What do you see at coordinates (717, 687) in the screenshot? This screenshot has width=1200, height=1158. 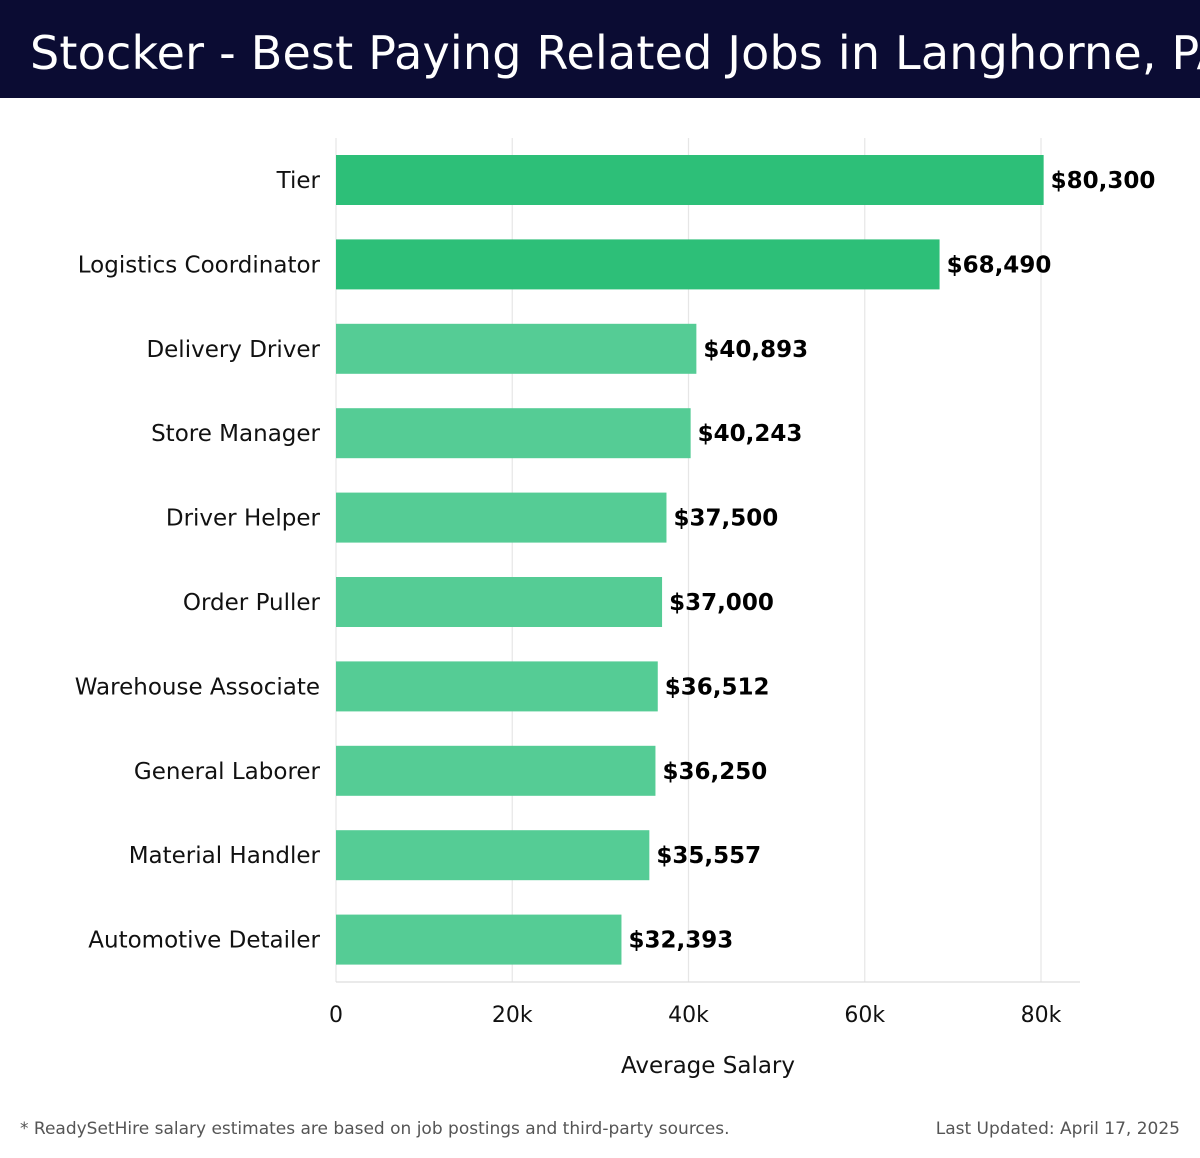 I see `value-label: $36,512` at bounding box center [717, 687].